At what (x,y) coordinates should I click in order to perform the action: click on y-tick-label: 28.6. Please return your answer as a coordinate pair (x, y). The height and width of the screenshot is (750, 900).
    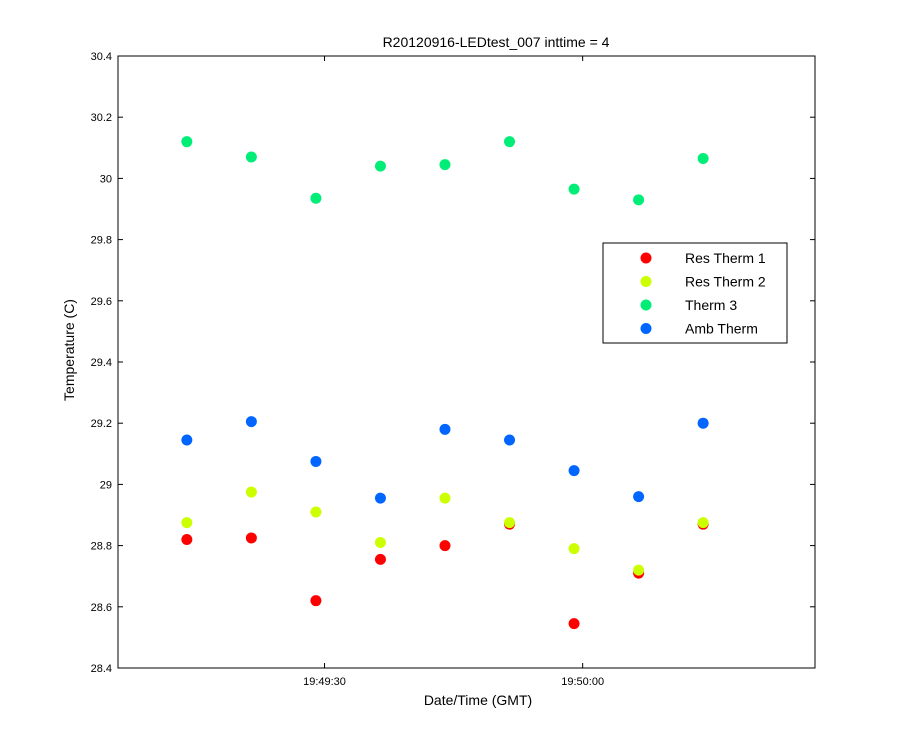
    Looking at the image, I should click on (101, 608).